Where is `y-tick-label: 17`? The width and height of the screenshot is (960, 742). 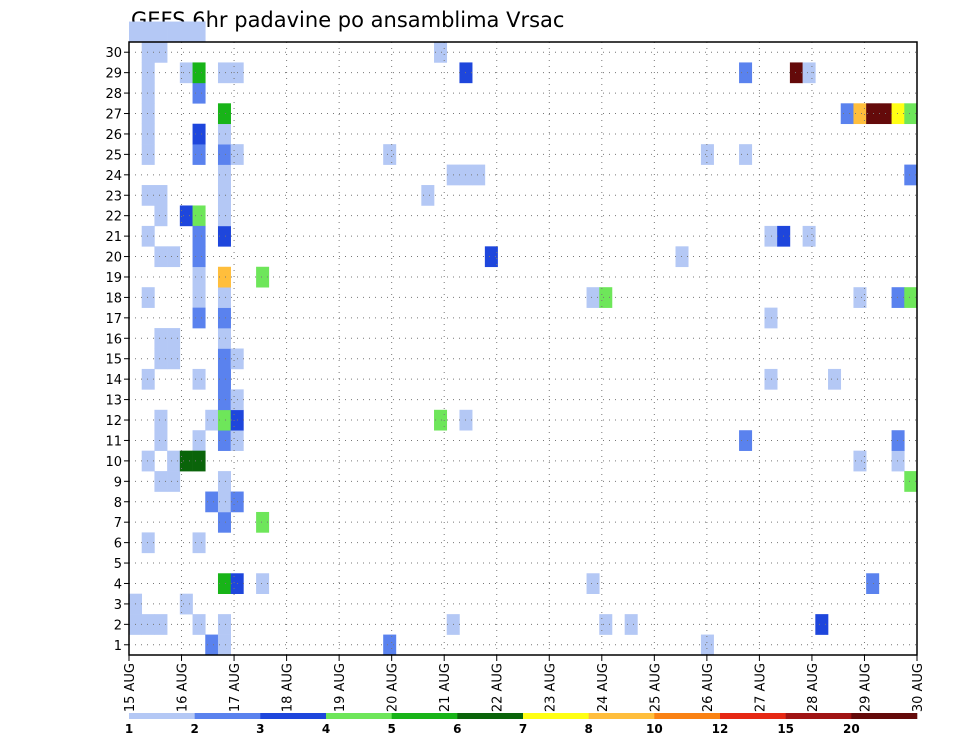
y-tick-label: 17 is located at coordinates (113, 319).